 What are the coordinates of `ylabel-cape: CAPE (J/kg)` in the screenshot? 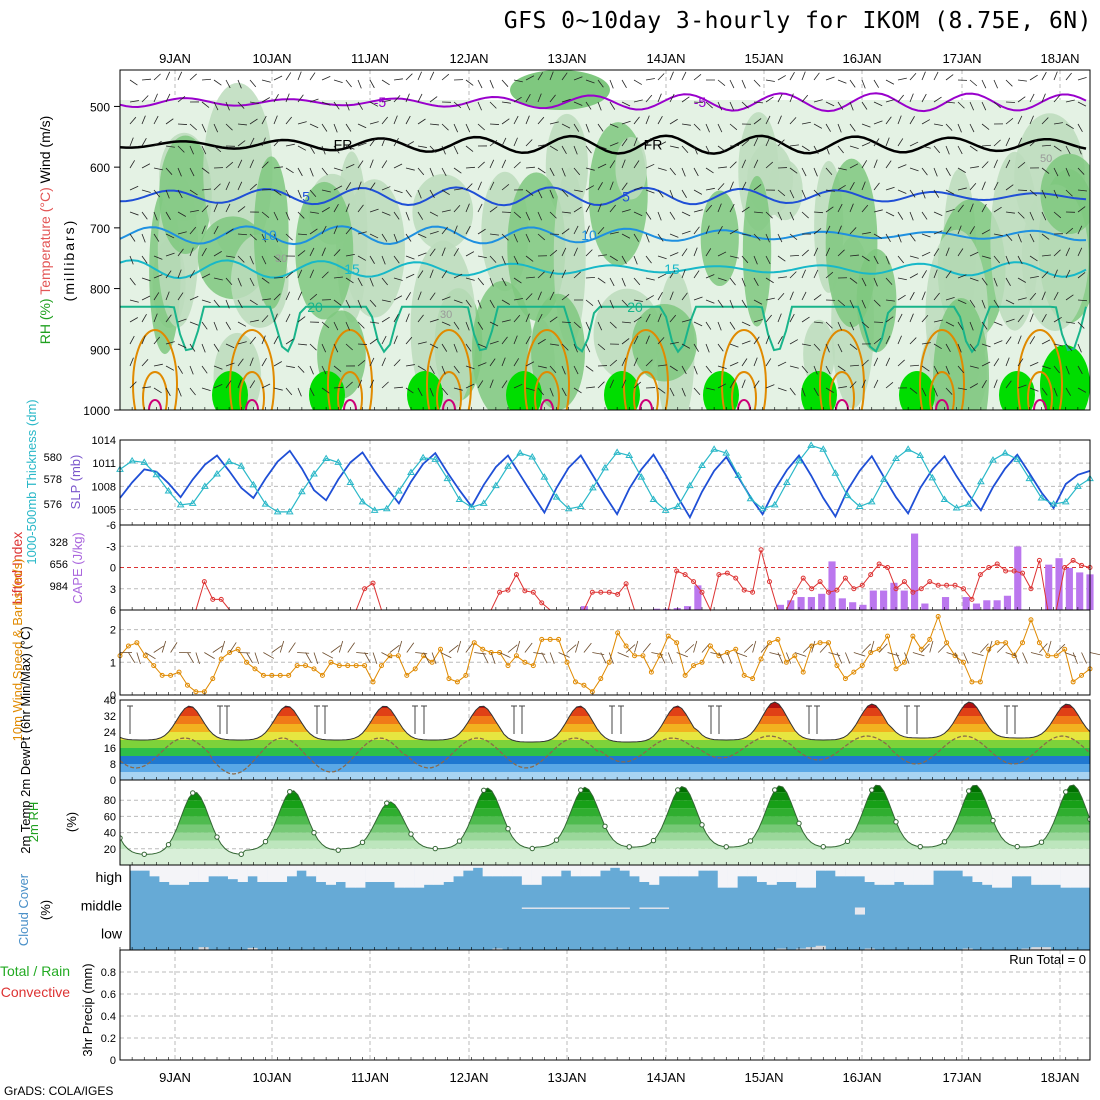 It's located at (77, 568).